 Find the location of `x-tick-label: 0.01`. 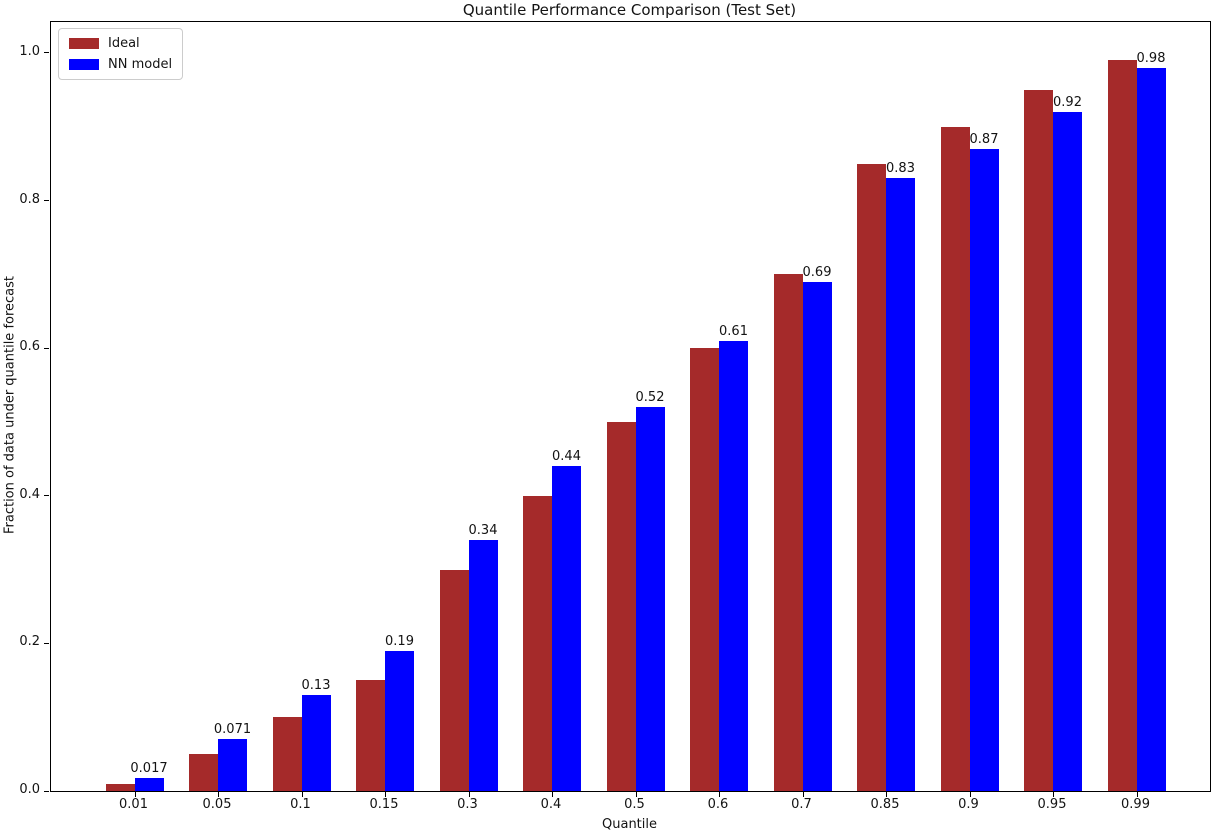

x-tick-label: 0.01 is located at coordinates (133, 804).